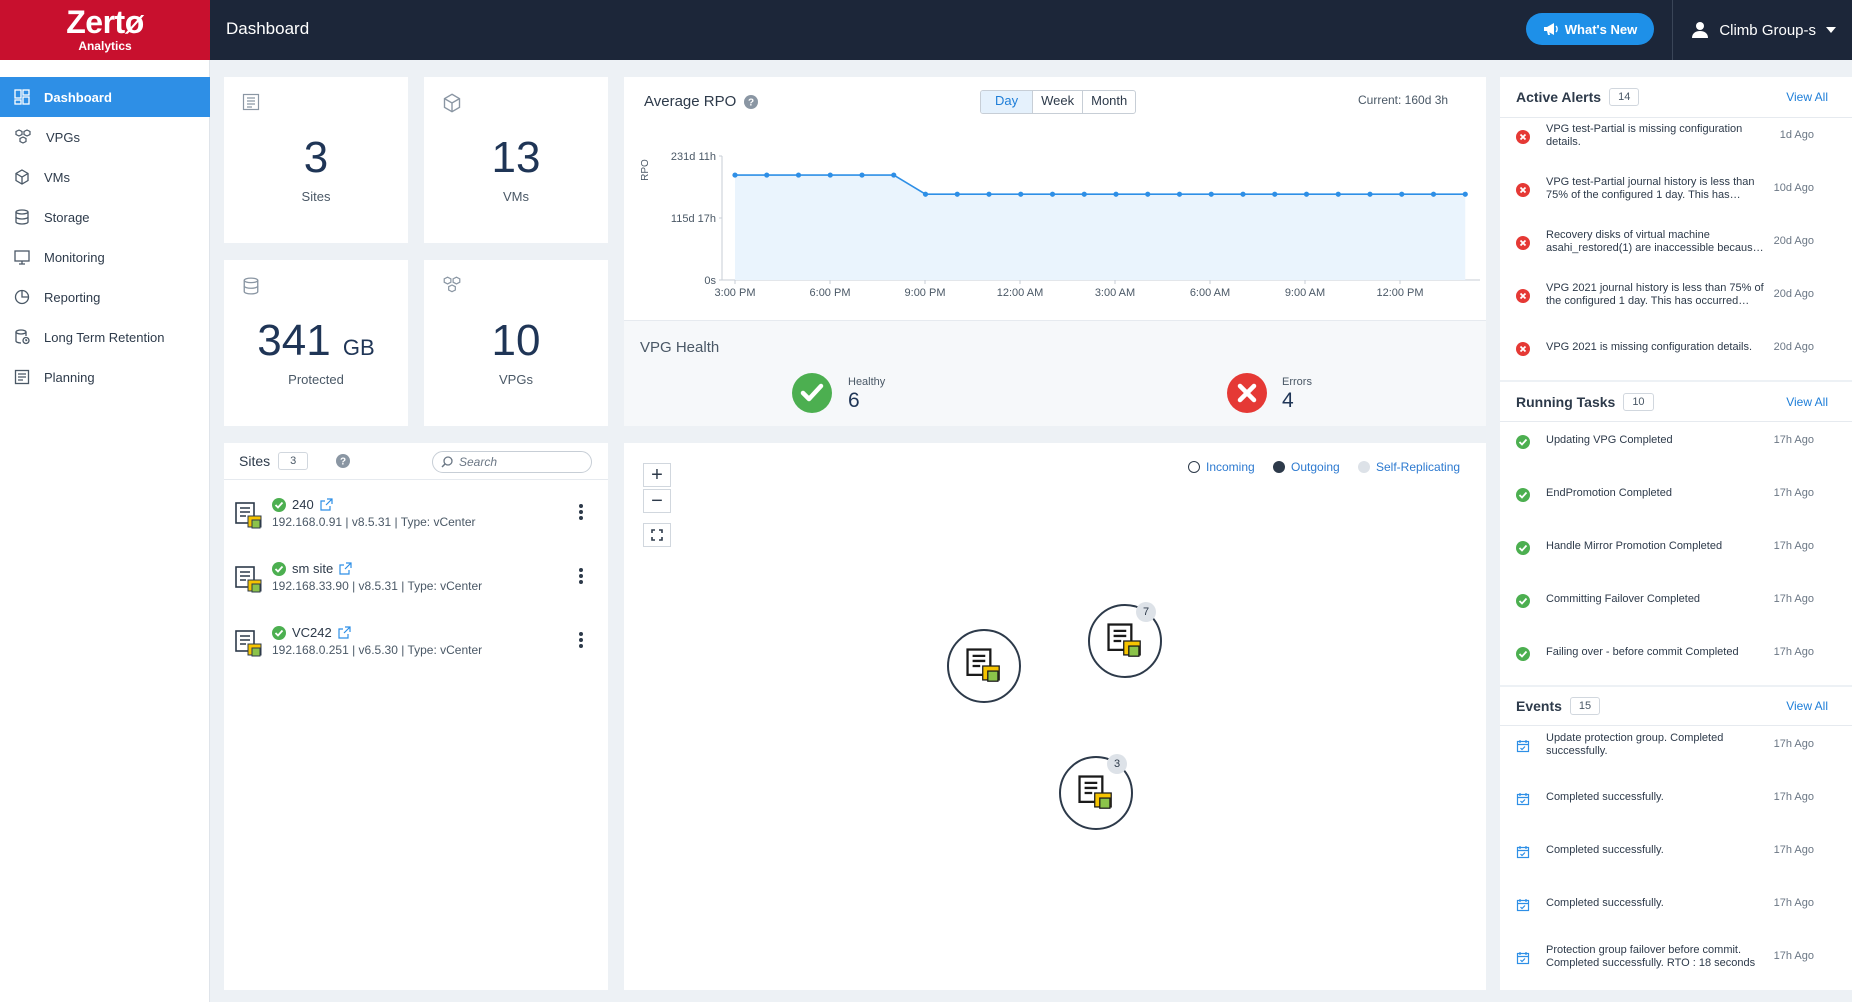  Describe the element at coordinates (1807, 402) in the screenshot. I see `tasks-view-all-link: View All` at that location.